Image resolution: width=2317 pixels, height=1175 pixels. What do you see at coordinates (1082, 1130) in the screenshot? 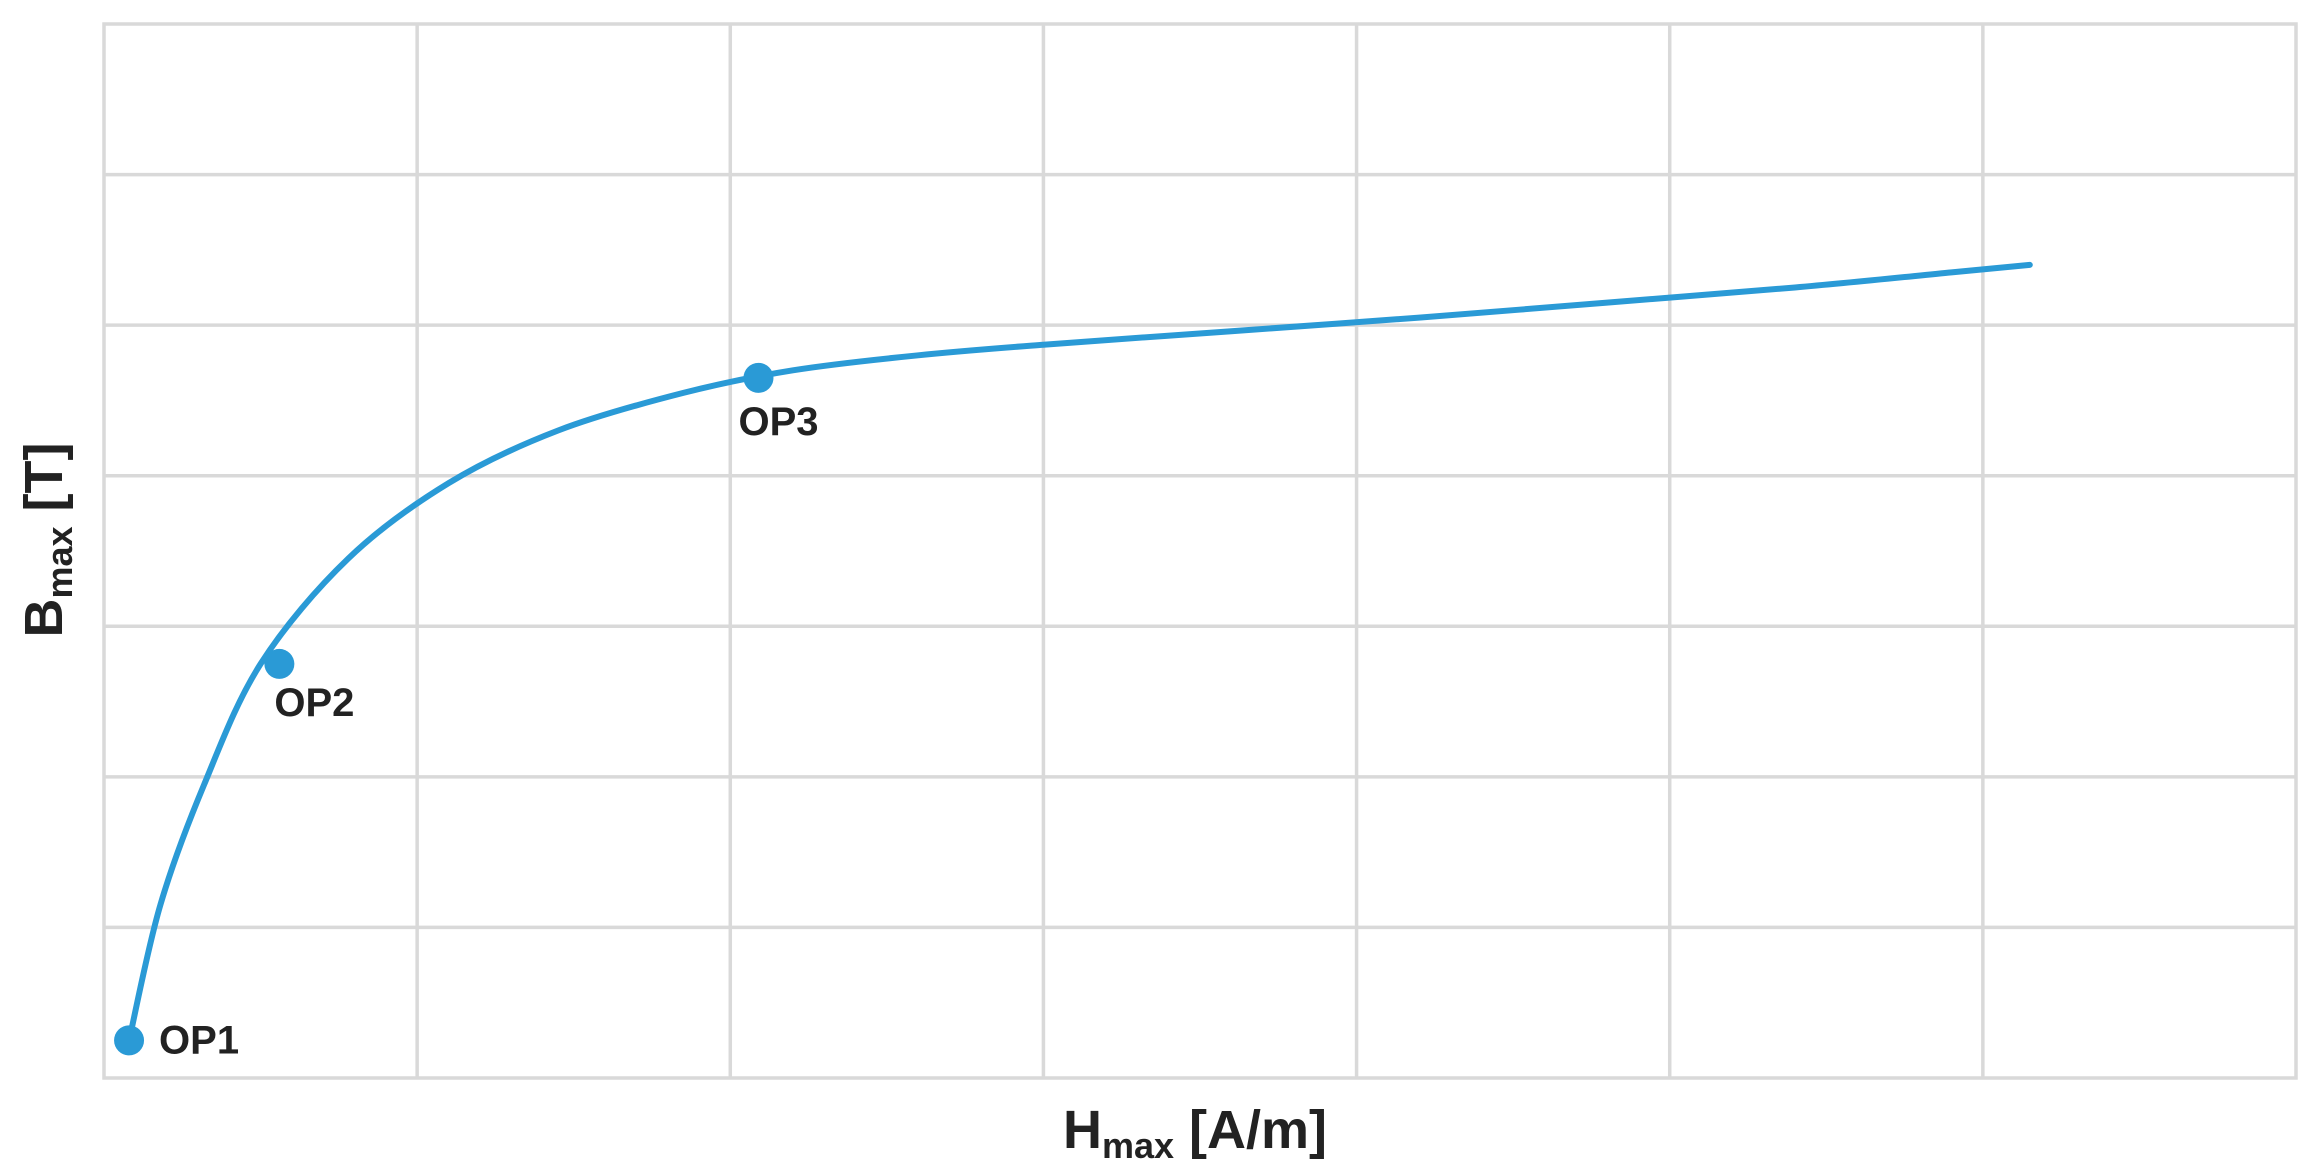
I see `x-axis-title-main: H` at bounding box center [1082, 1130].